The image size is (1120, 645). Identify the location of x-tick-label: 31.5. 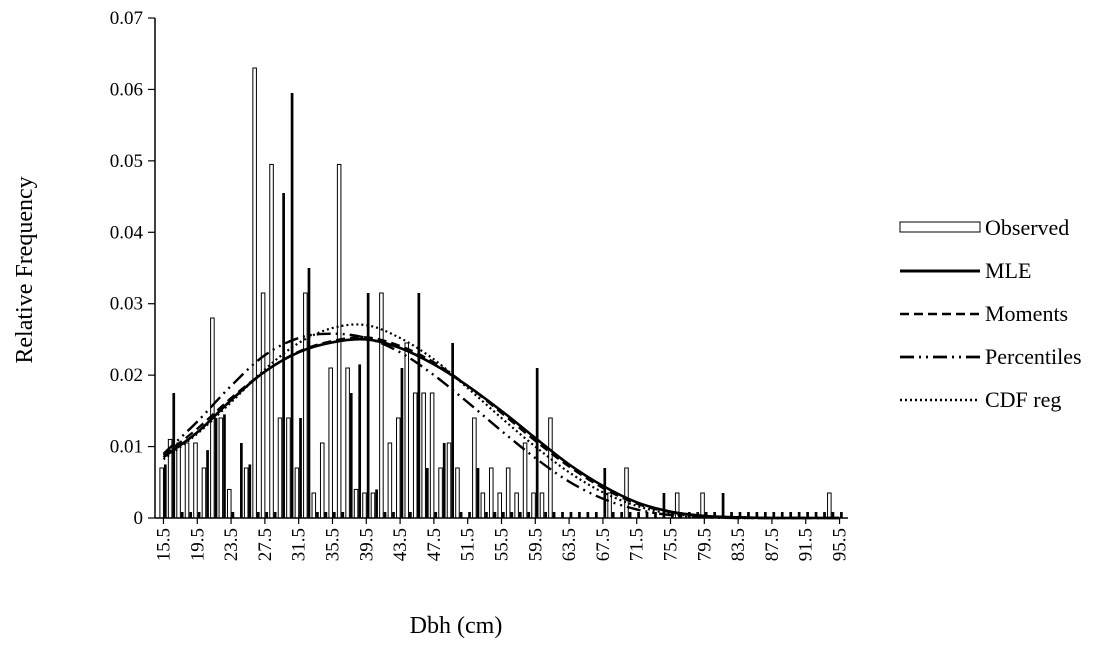
(299, 544).